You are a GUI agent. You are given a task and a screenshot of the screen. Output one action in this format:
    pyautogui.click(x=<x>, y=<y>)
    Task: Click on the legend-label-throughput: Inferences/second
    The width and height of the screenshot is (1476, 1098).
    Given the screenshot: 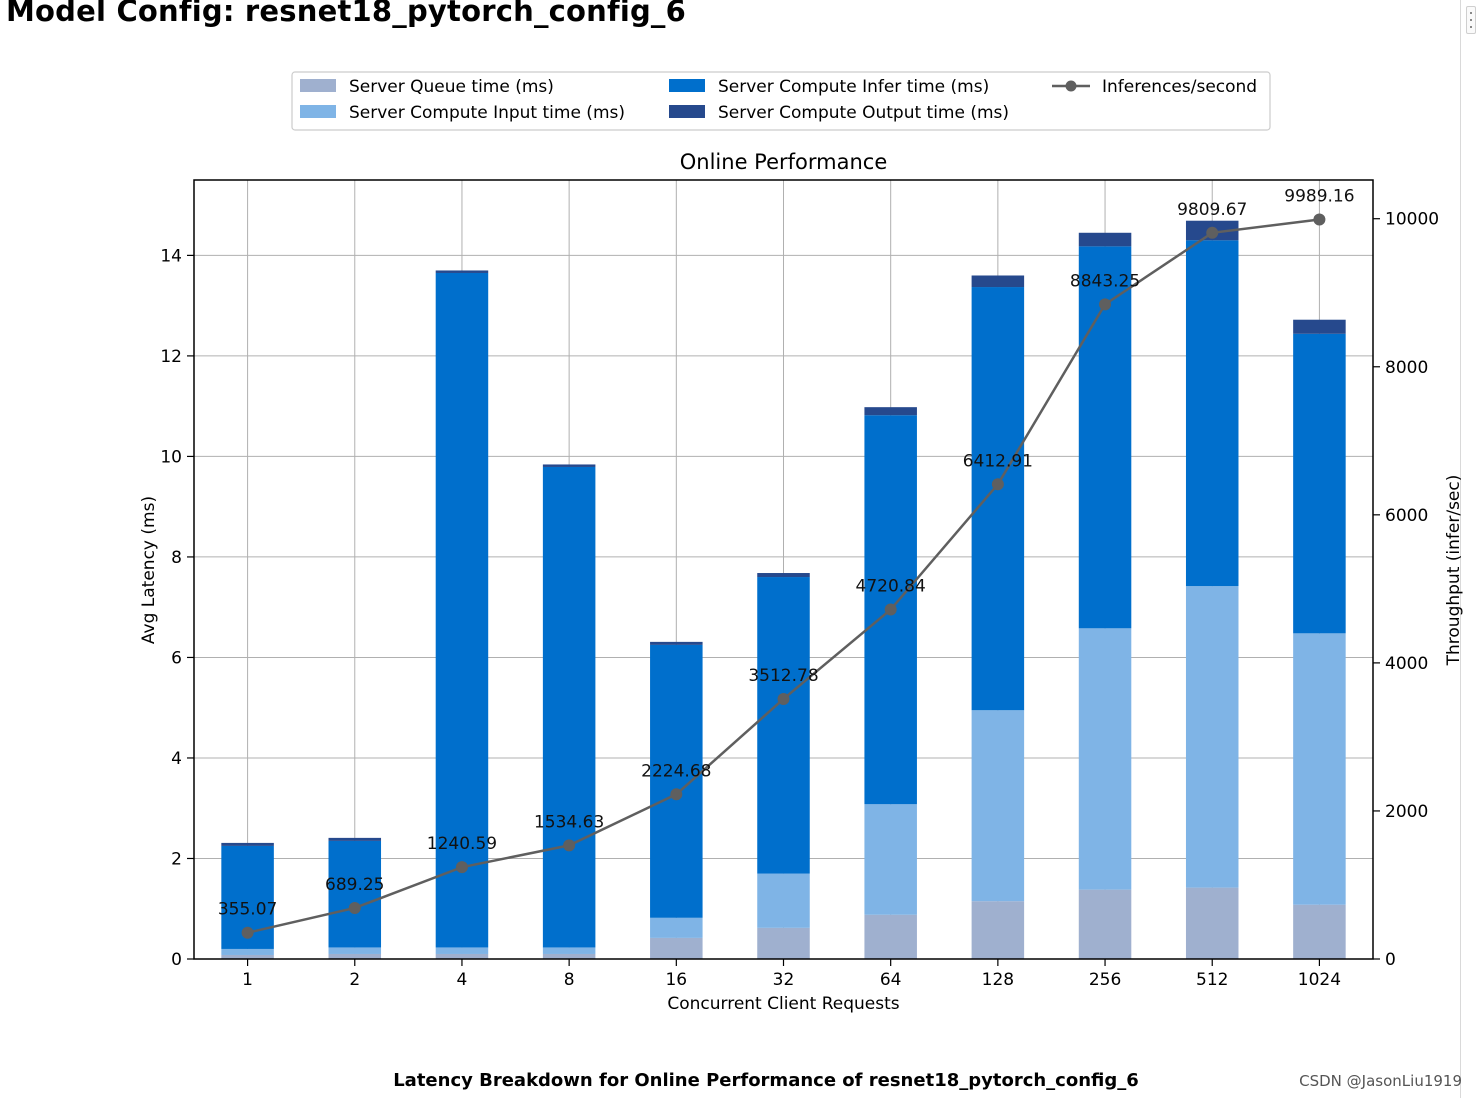 What is the action you would take?
    pyautogui.click(x=1179, y=87)
    